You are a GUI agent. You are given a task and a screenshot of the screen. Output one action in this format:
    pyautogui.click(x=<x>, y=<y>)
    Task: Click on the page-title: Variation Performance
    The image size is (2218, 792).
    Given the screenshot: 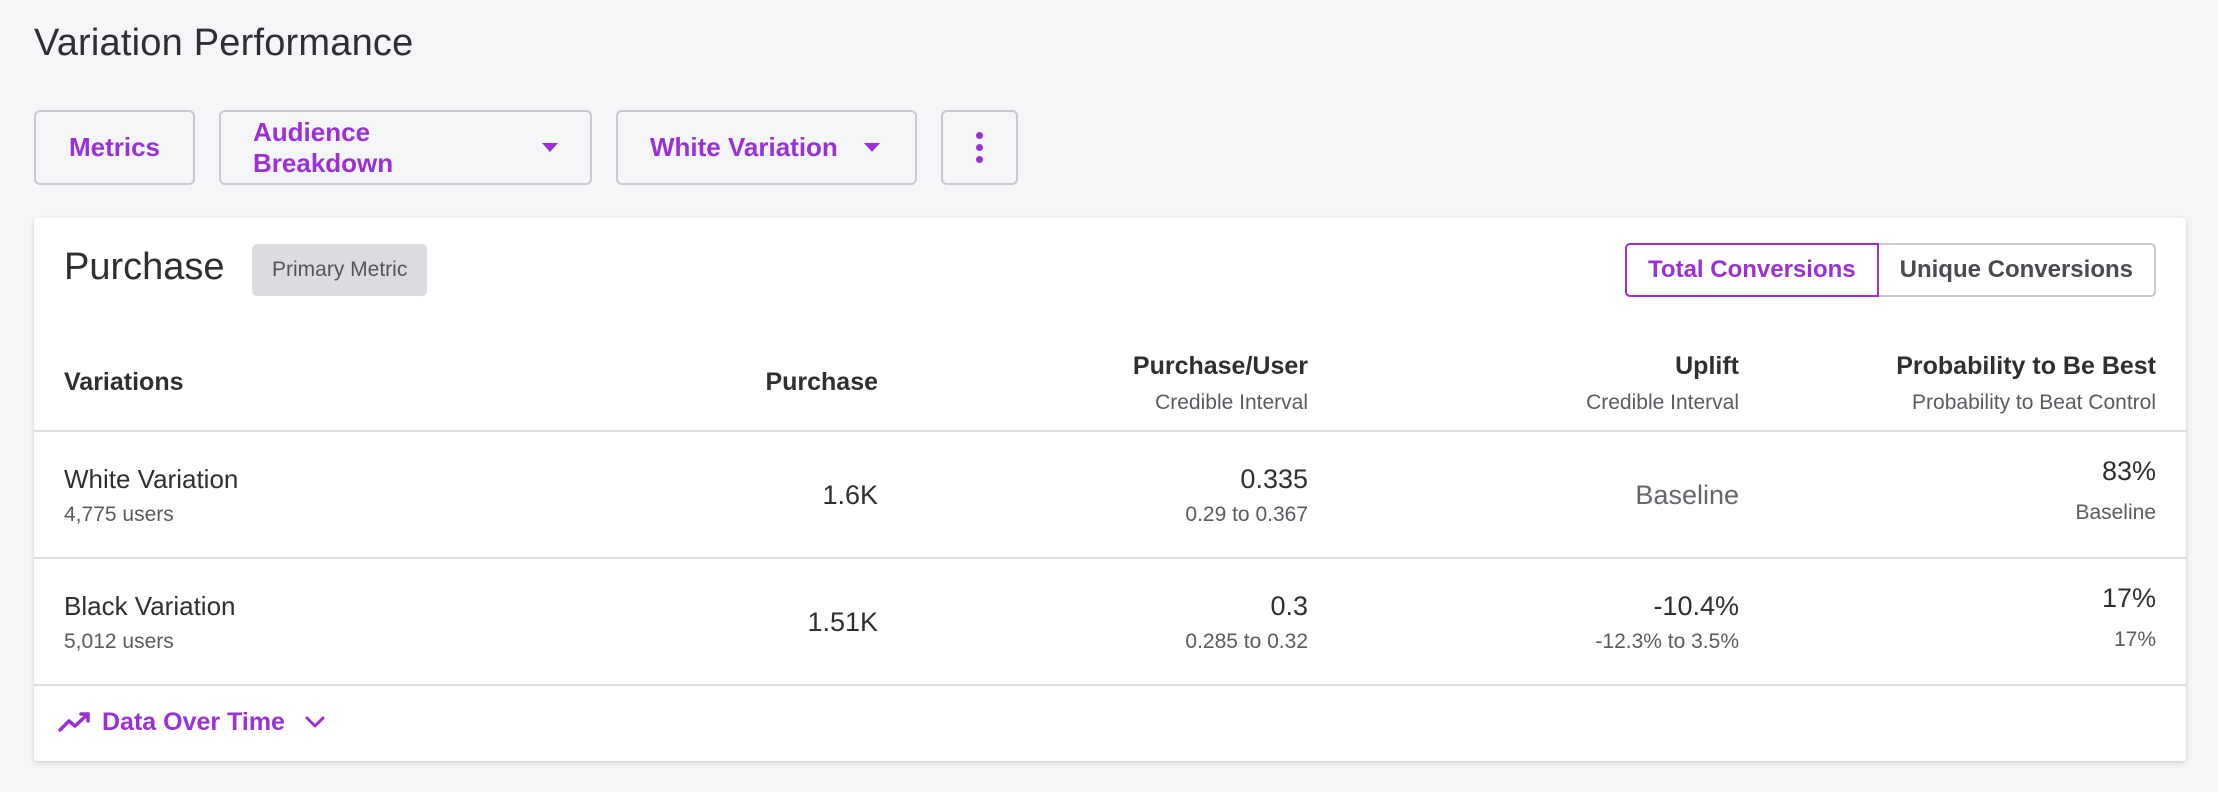 What is the action you would take?
    pyautogui.click(x=224, y=43)
    